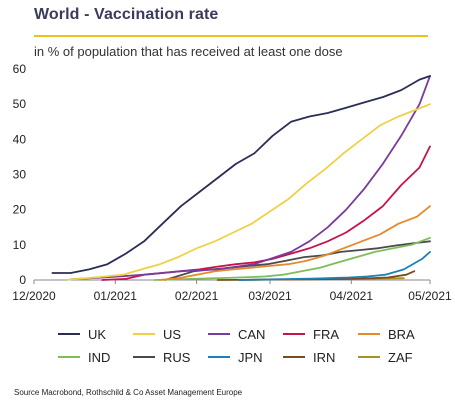 The width and height of the screenshot is (455, 406). What do you see at coordinates (99, 357) in the screenshot?
I see `legend-label-ind: IND` at bounding box center [99, 357].